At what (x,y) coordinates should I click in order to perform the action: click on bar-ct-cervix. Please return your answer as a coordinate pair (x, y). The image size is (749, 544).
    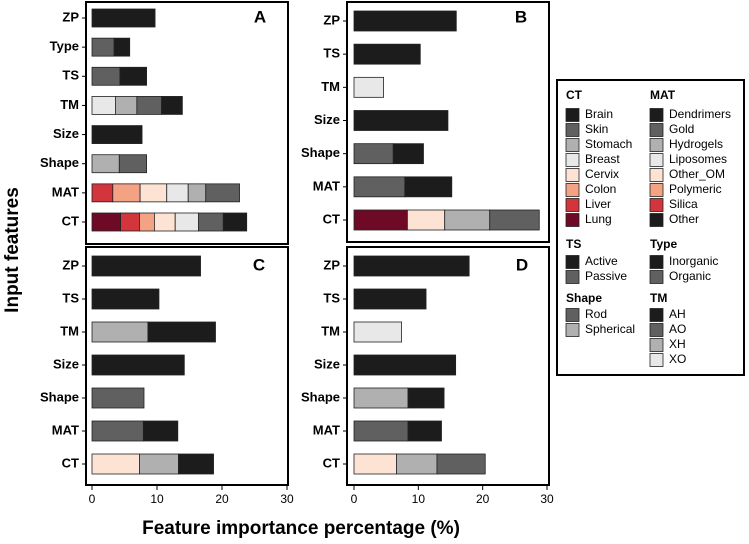
    Looking at the image, I should click on (375, 464).